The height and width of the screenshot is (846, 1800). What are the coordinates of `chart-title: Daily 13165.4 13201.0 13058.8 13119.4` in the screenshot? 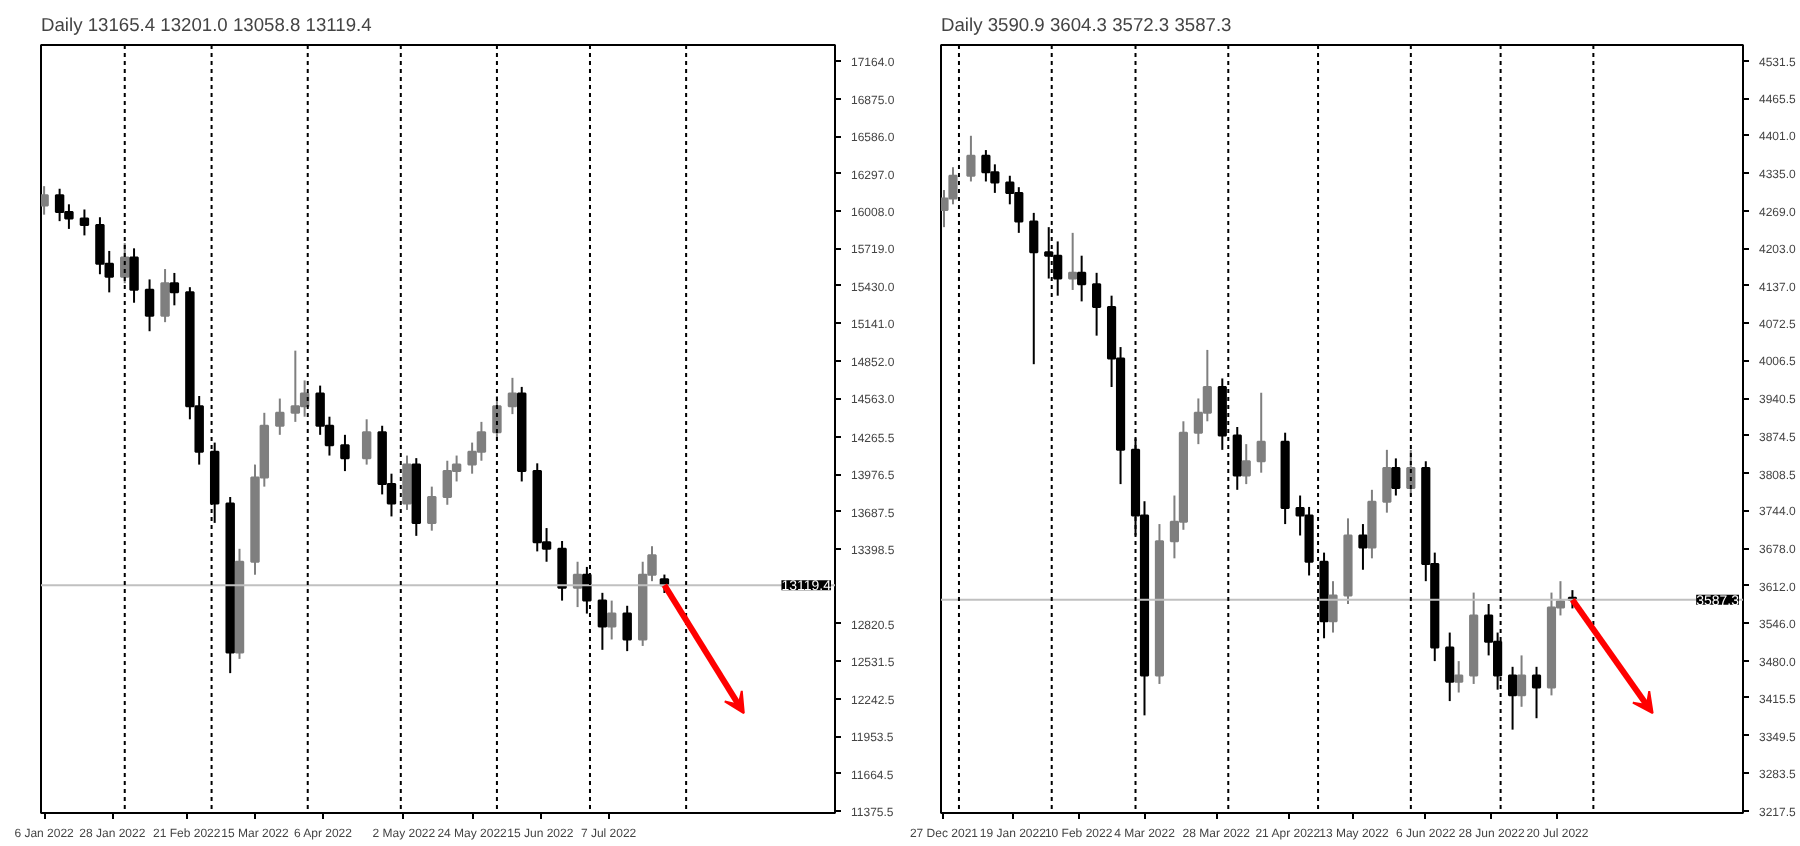 It's located at (206, 25).